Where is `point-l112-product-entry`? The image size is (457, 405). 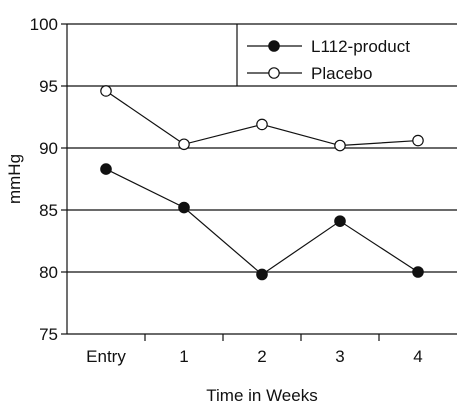
point-l112-product-entry is located at coordinates (106, 169).